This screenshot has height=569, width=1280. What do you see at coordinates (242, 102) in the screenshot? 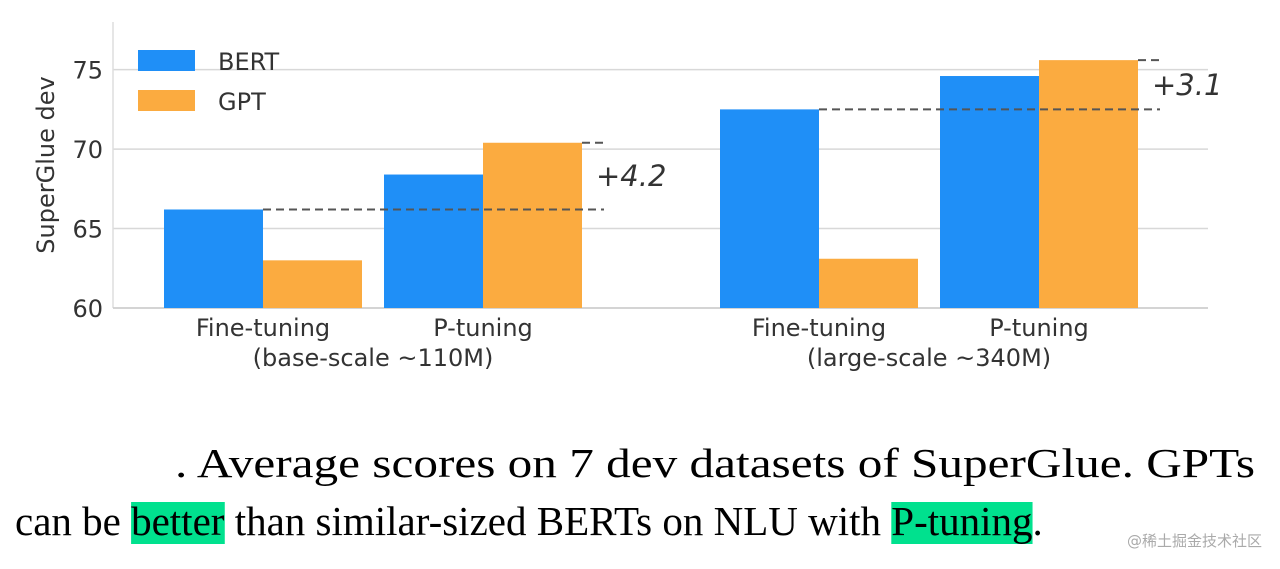
I see `legend-label: GPT` at bounding box center [242, 102].